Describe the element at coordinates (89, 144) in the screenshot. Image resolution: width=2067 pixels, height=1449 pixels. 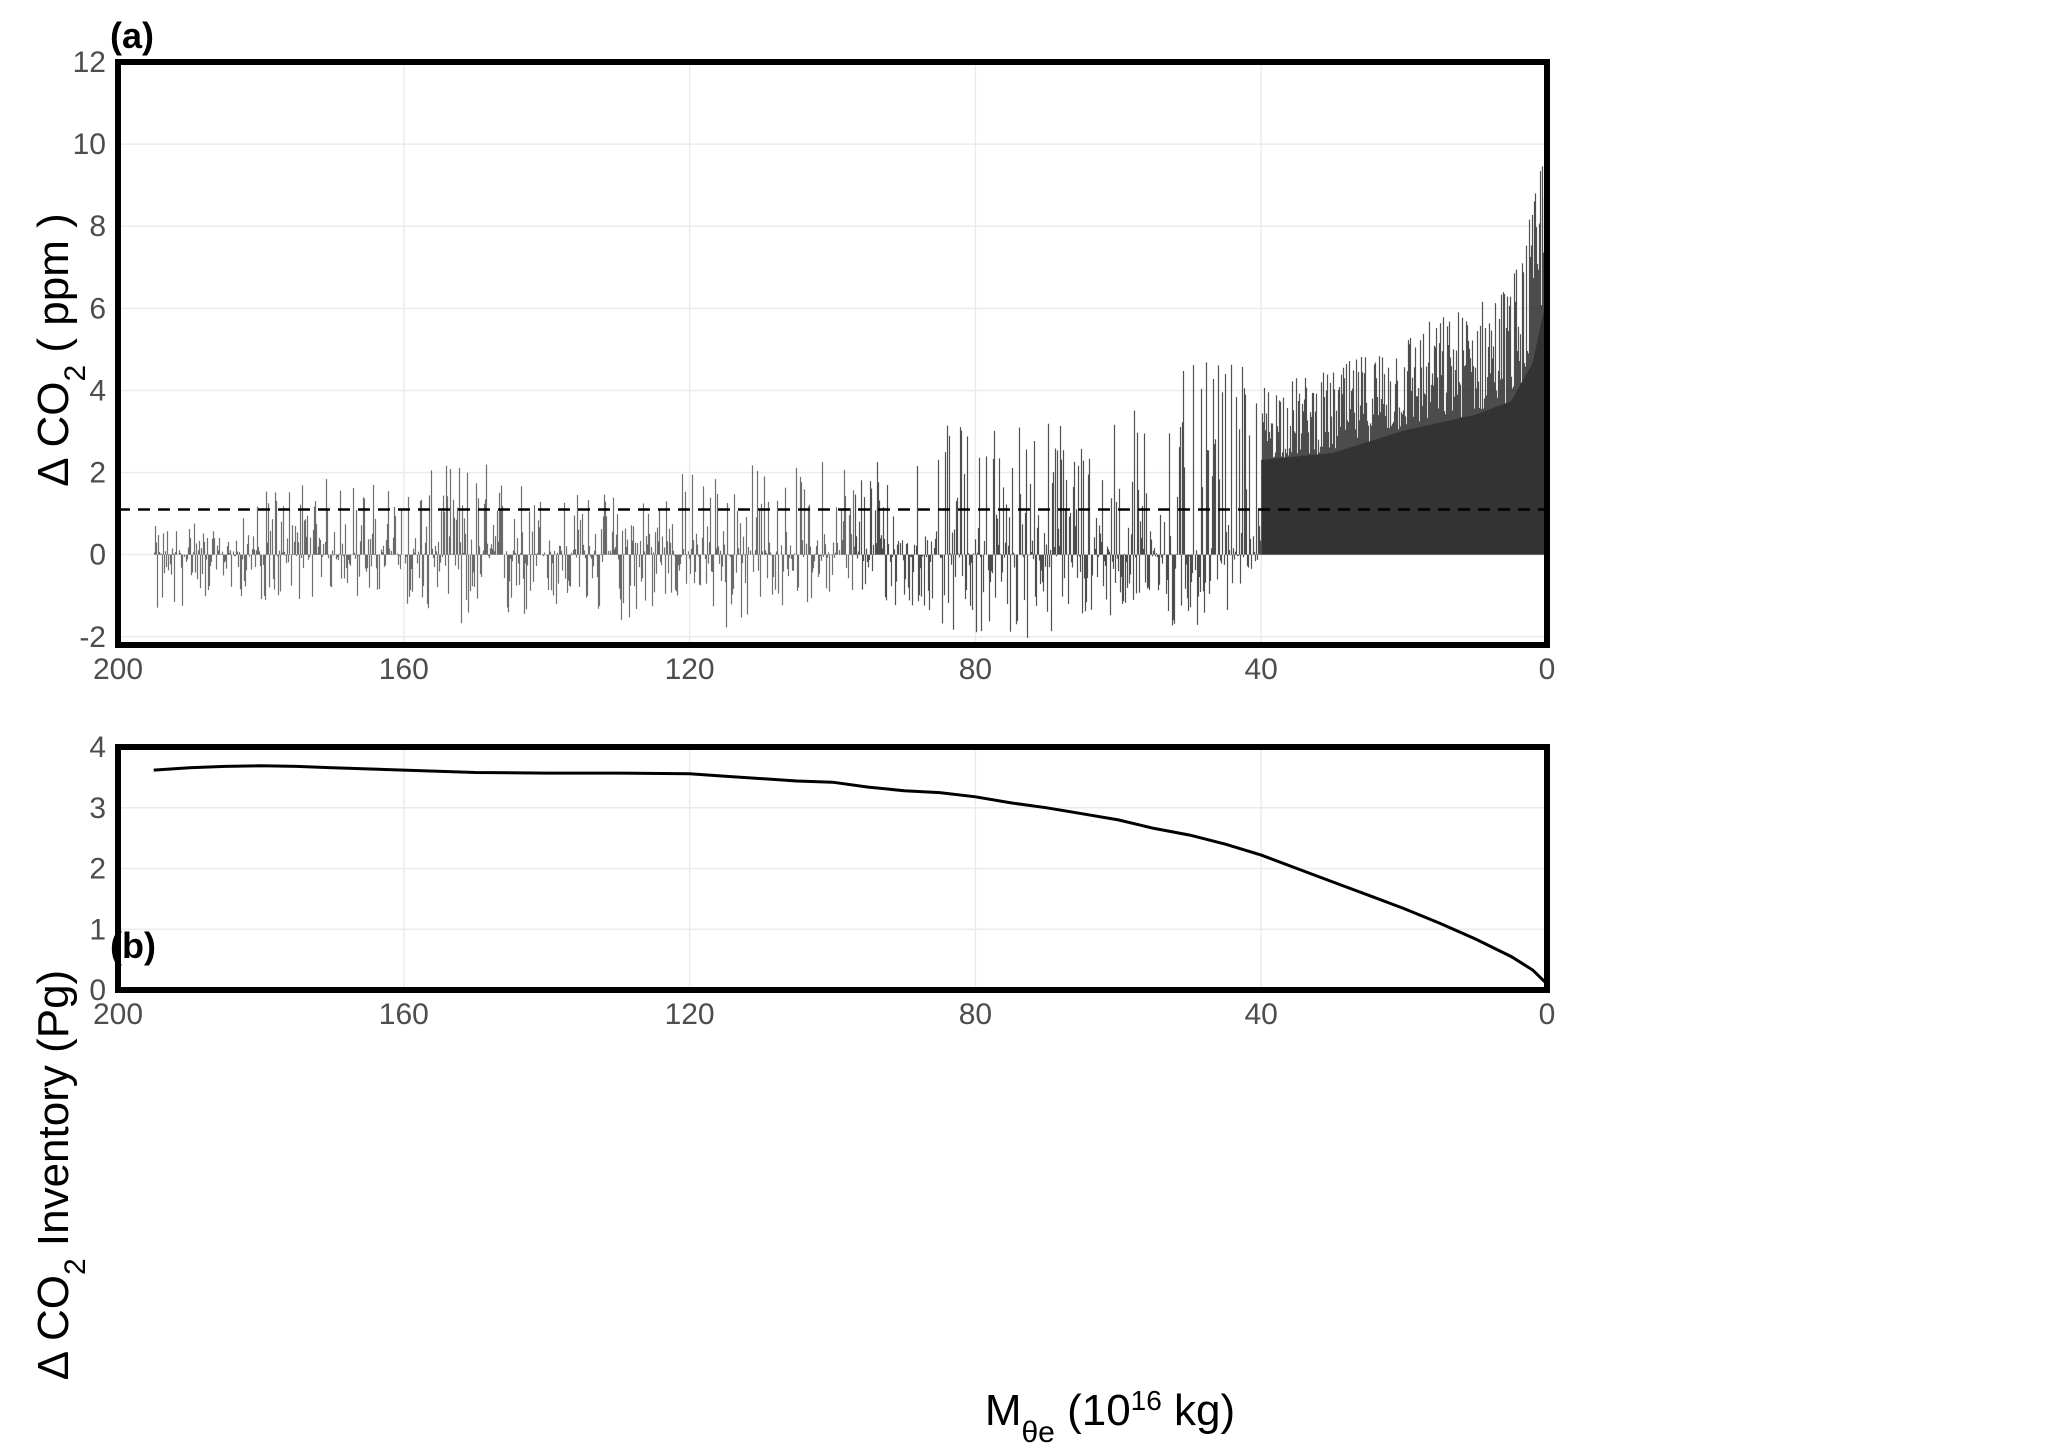
I see `y-tick-label: 10` at that location.